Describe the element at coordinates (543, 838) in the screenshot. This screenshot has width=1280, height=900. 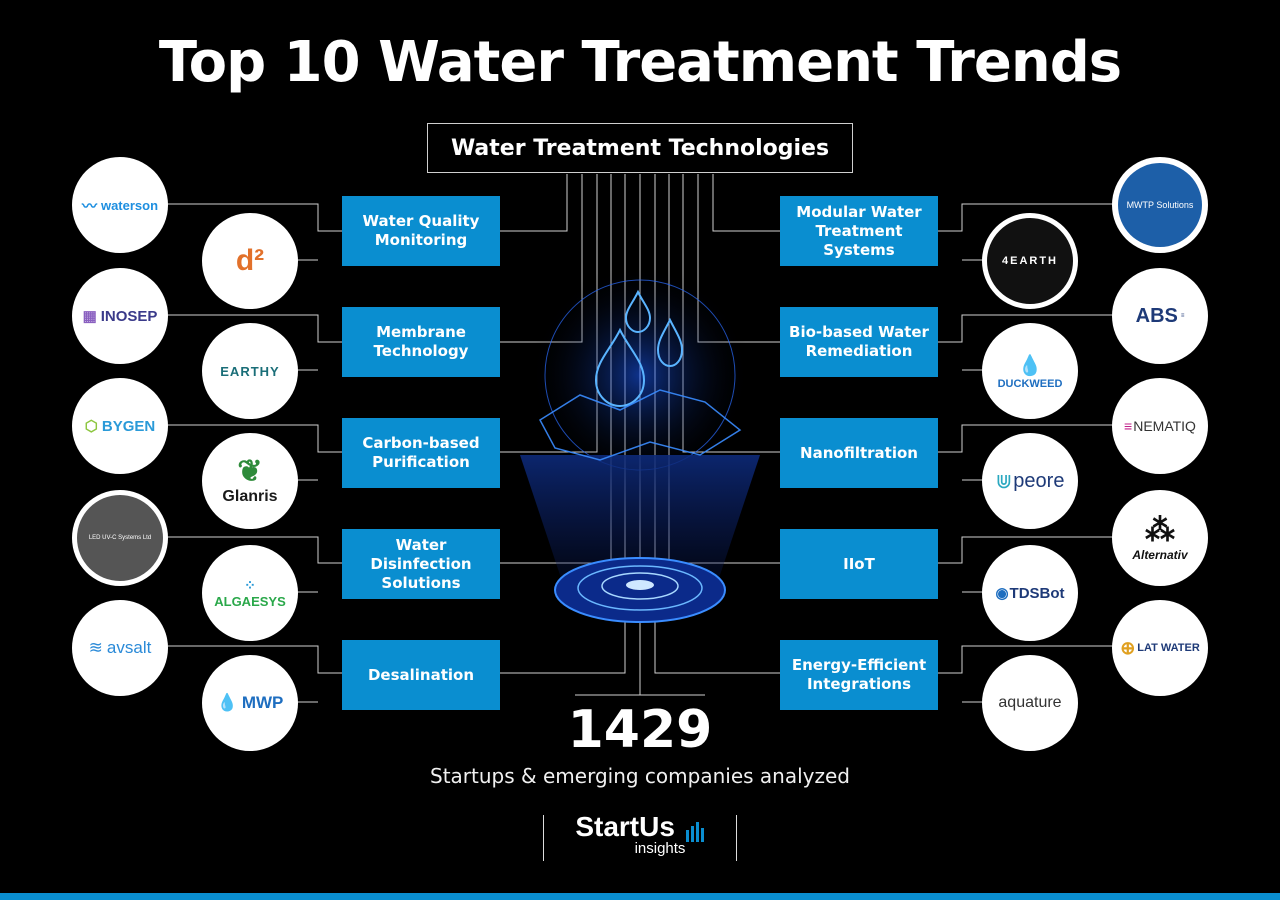
I see `brand-divider-left` at that location.